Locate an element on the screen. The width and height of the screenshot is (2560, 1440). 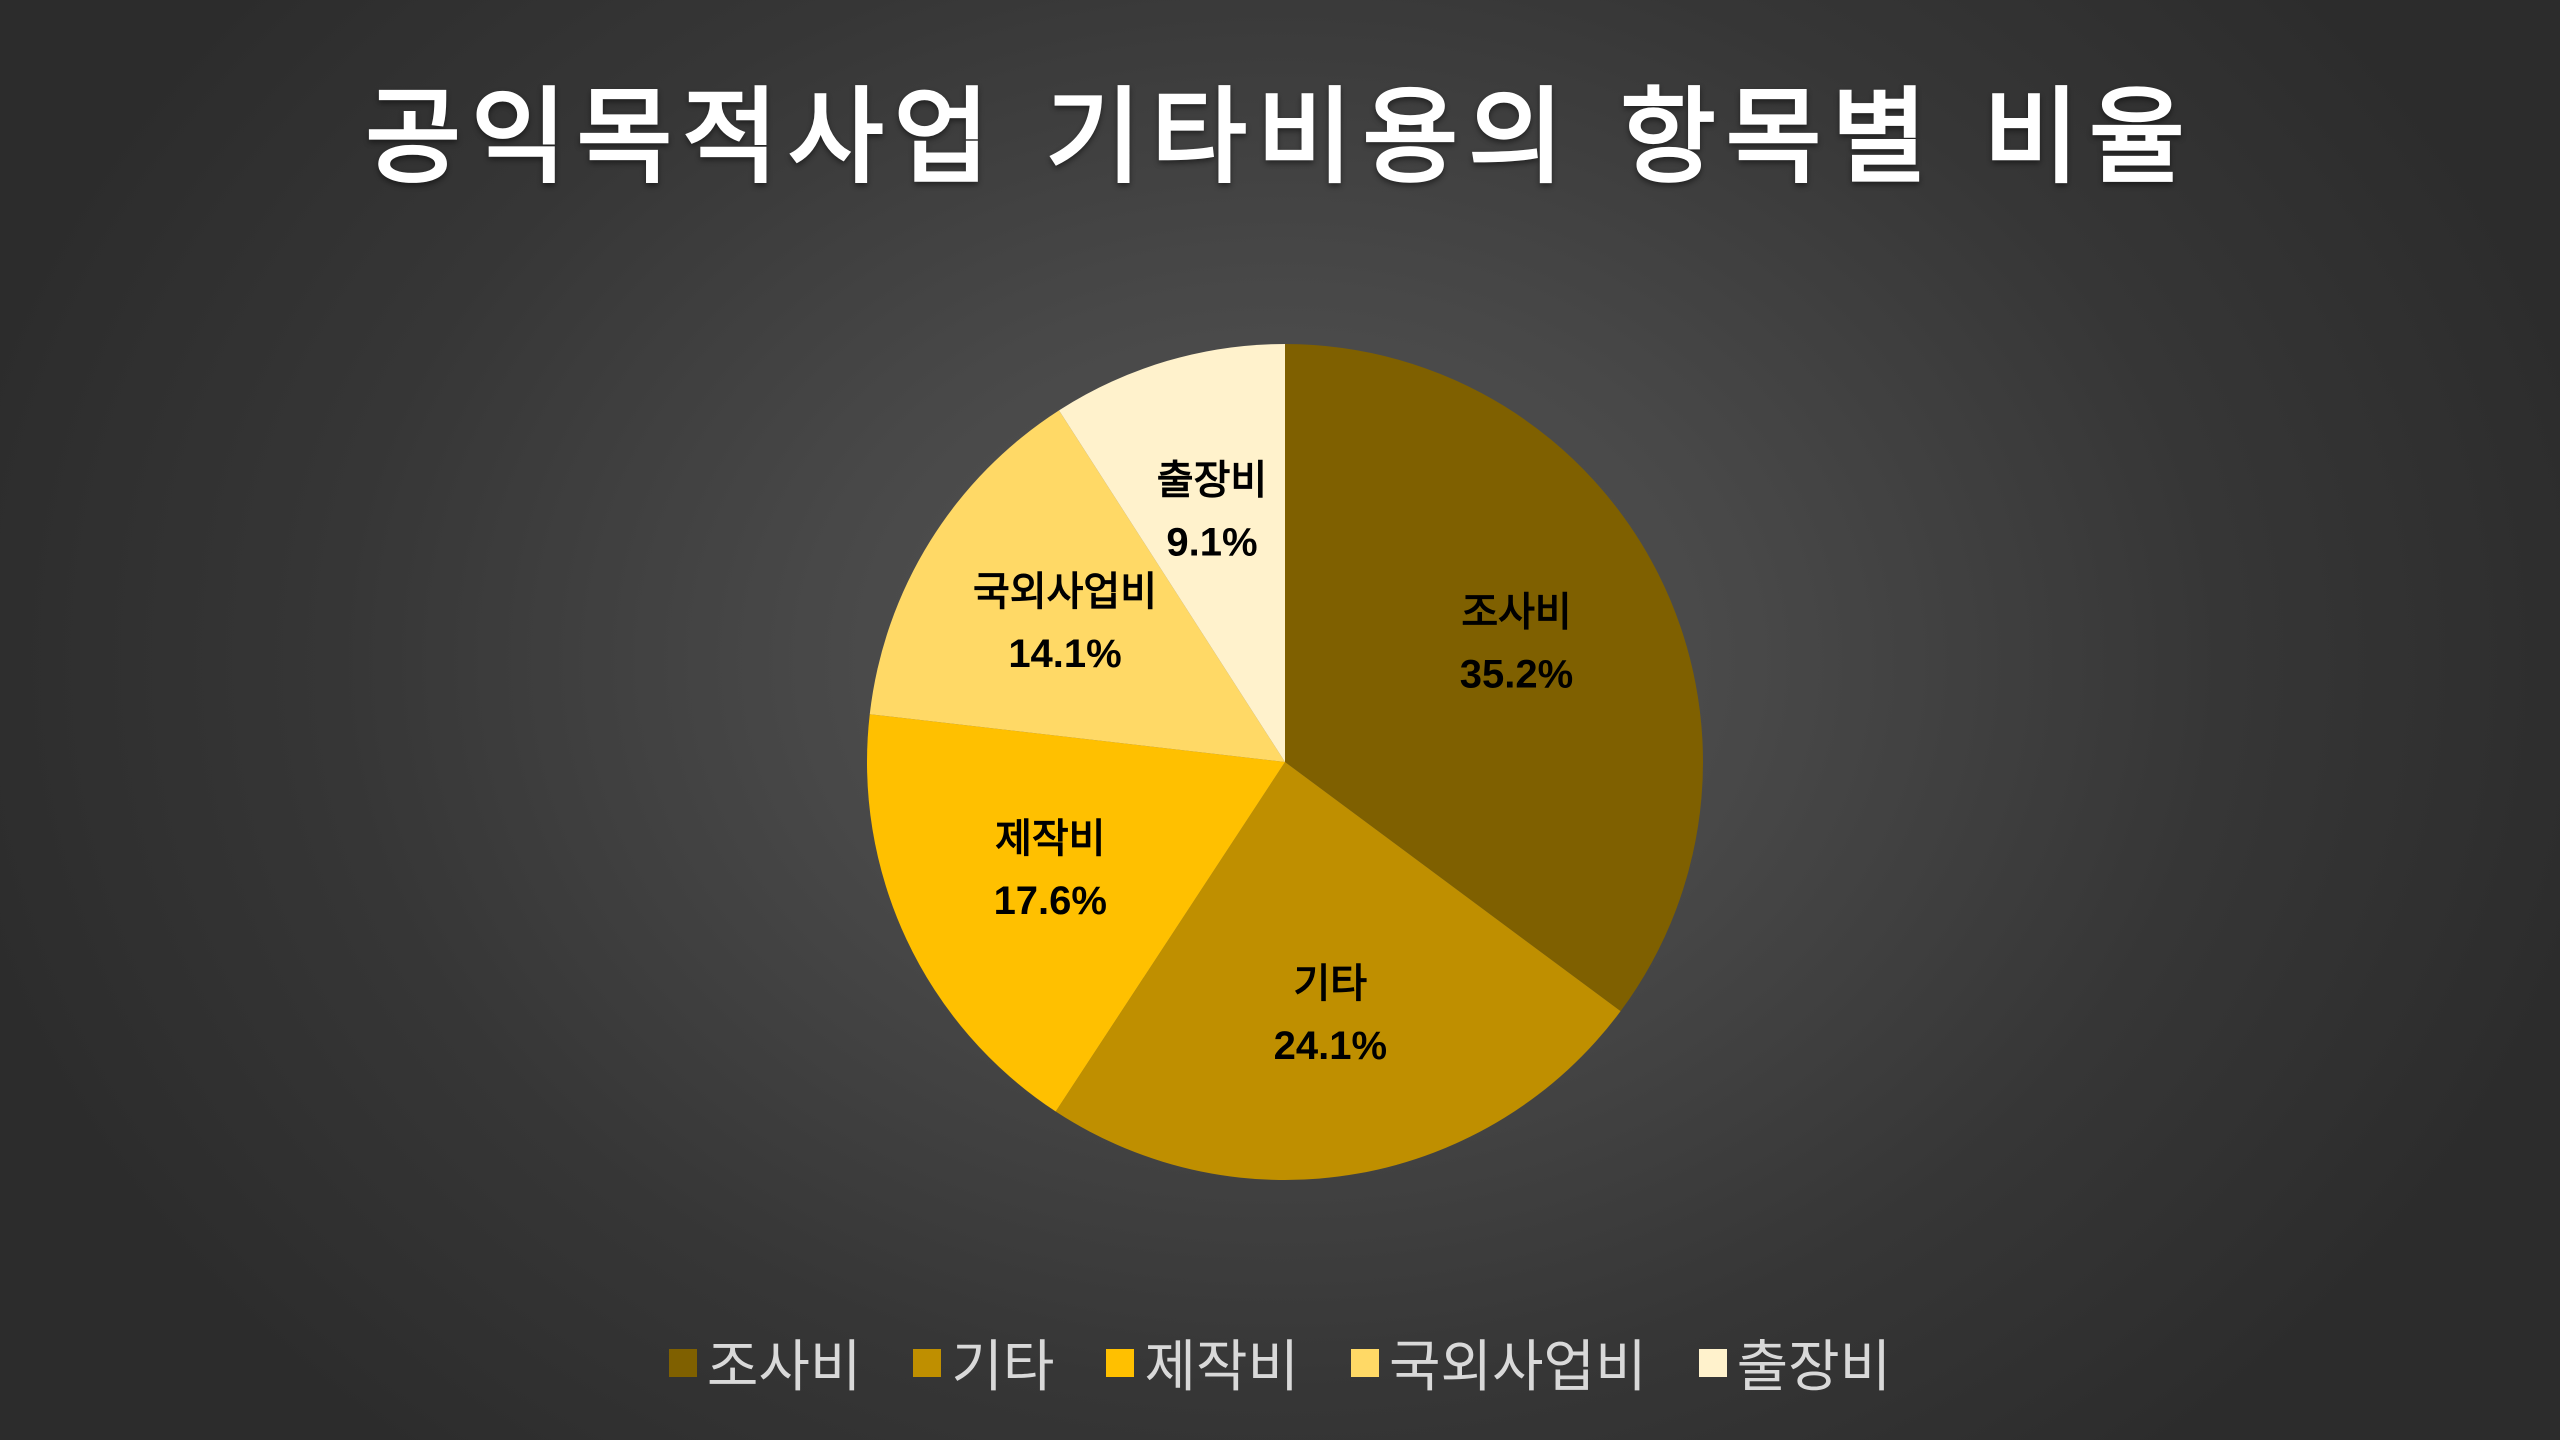
data-label-category: 기타 is located at coordinates (1331, 984).